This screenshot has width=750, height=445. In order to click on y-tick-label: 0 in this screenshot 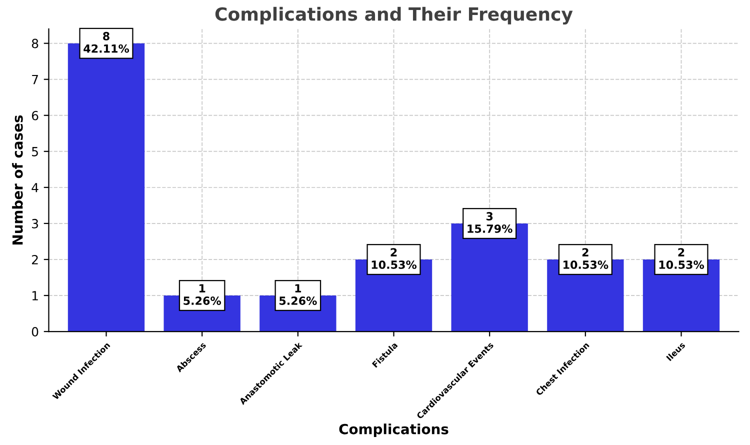, I will do `click(35, 331)`.